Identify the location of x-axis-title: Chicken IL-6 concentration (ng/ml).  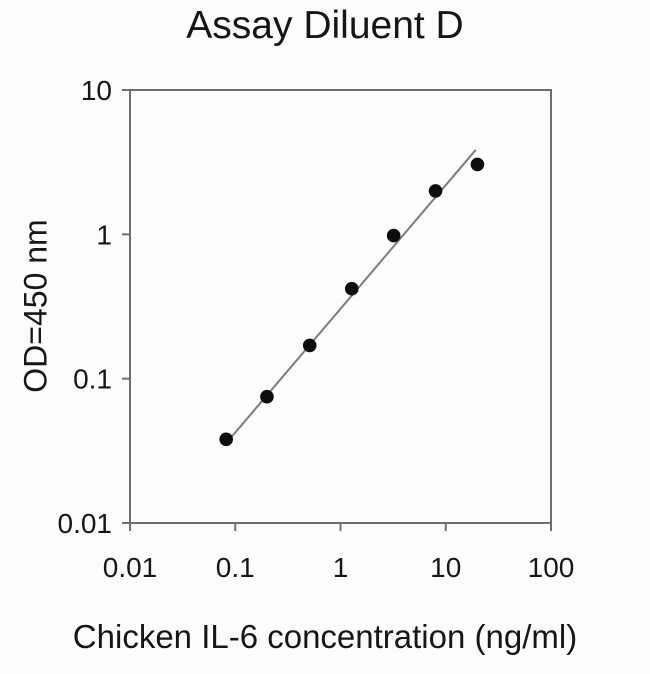
(325, 636).